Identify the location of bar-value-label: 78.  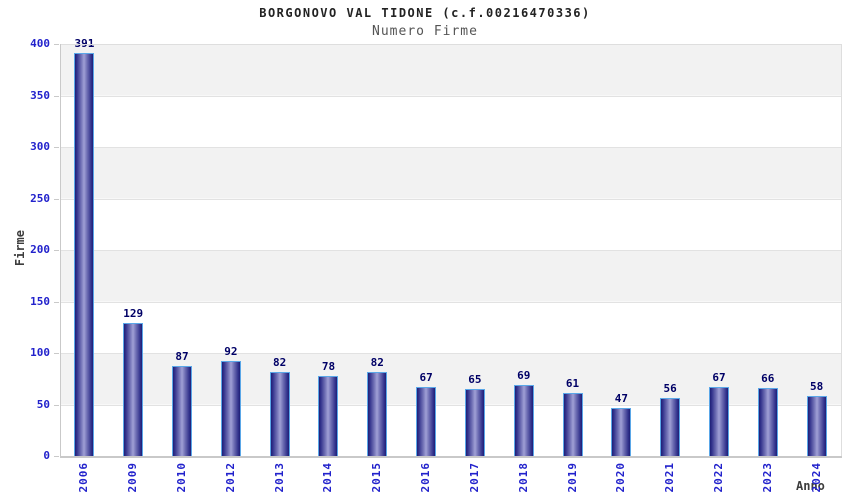
(328, 366).